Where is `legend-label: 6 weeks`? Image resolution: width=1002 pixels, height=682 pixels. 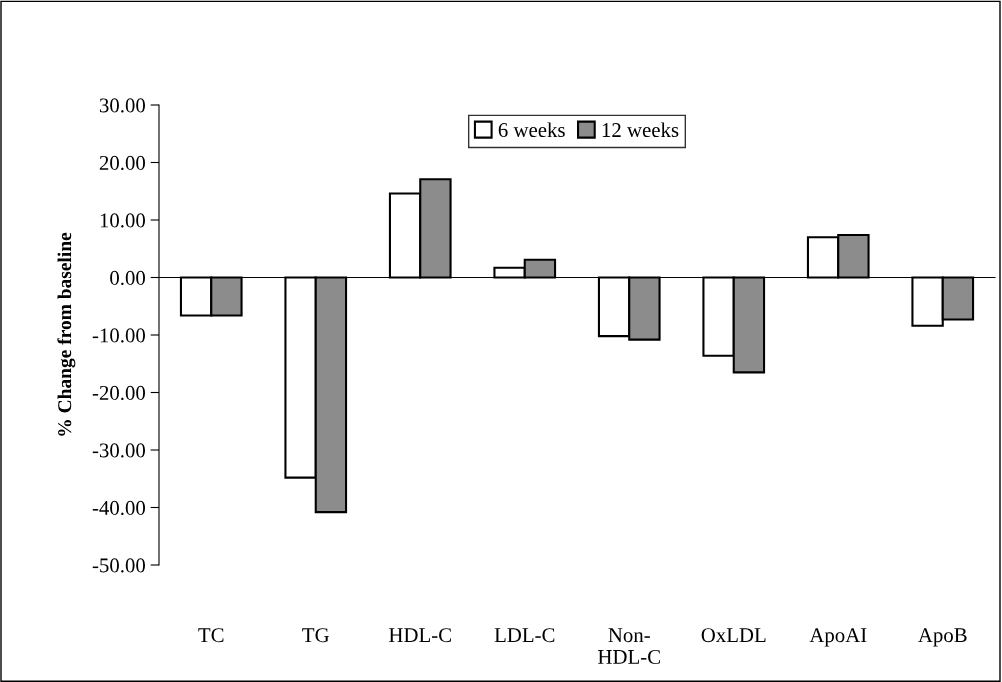 legend-label: 6 weeks is located at coordinates (531, 130).